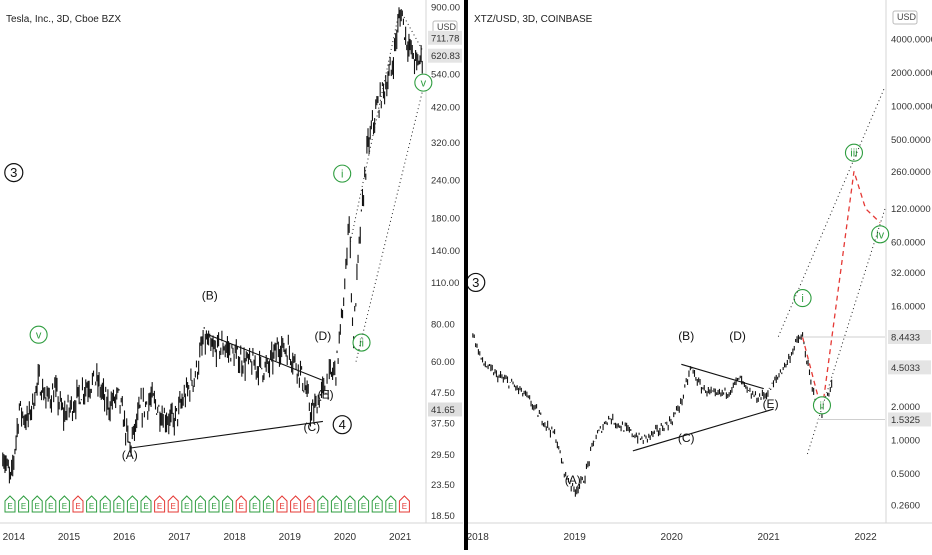  What do you see at coordinates (911, 172) in the screenshot?
I see `y-tick-label: 260.0000` at bounding box center [911, 172].